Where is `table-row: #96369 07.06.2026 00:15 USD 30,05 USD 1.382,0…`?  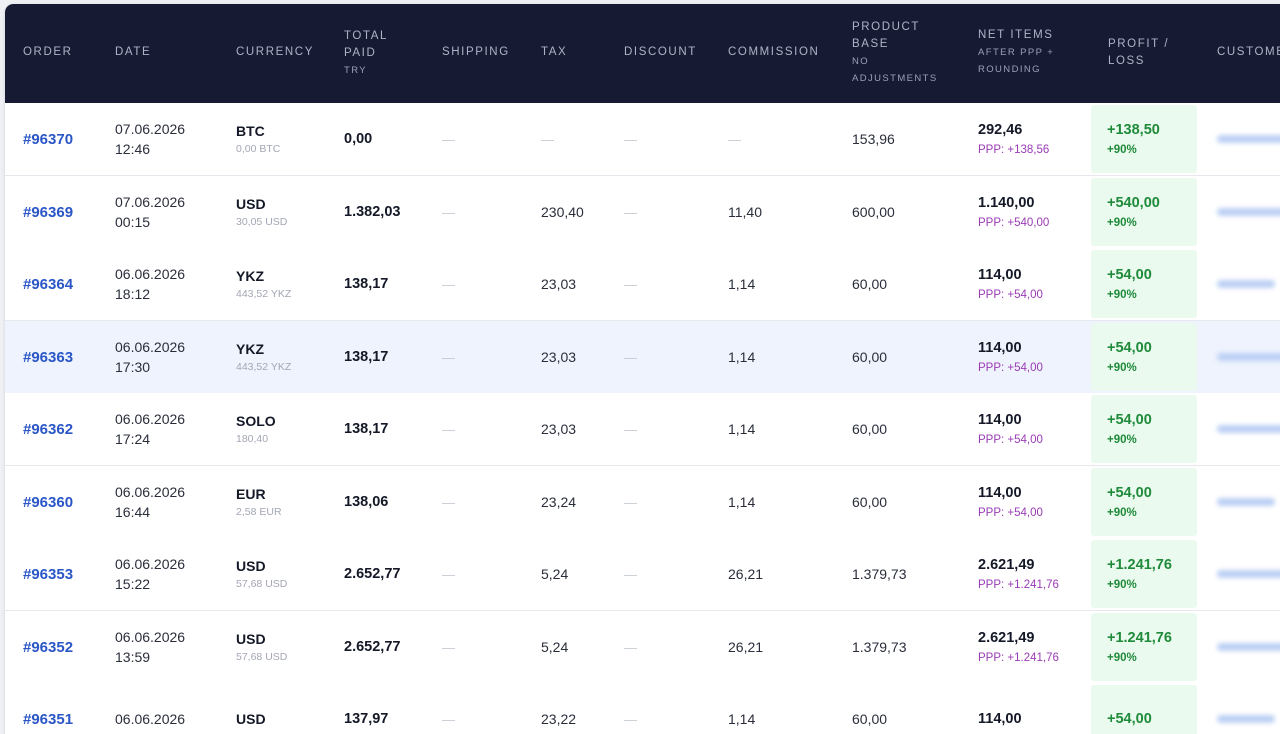
table-row: #96369 07.06.2026 00:15 USD 30,05 USD 1.382,0… is located at coordinates (642, 212).